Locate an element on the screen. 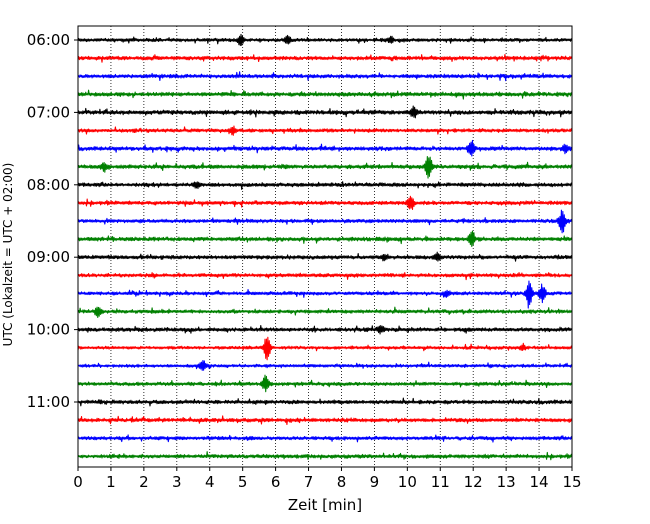  y-tick-label-0700: 07:00 is located at coordinates (48, 112).